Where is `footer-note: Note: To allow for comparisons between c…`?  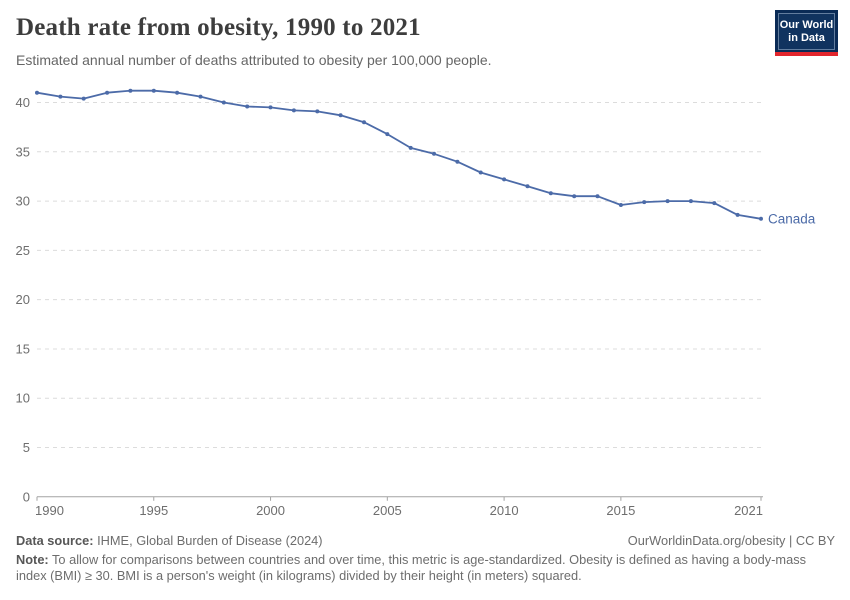 footer-note: Note: To allow for comparisons between c… is located at coordinates (415, 568).